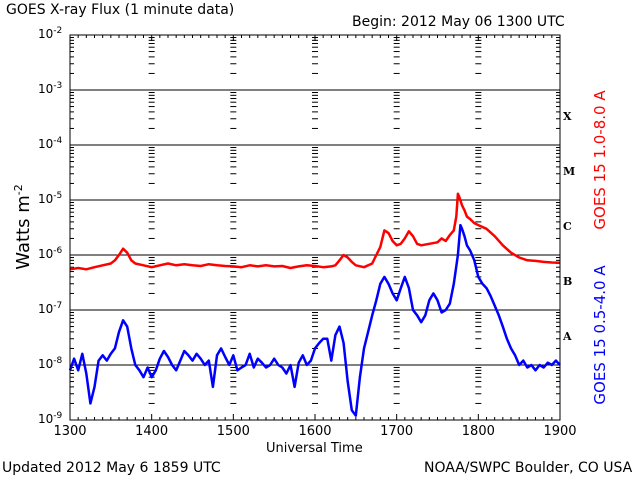 Image resolution: width=640 pixels, height=480 pixels. Describe the element at coordinates (315, 231) in the screenshot. I see `series-line-long` at that location.